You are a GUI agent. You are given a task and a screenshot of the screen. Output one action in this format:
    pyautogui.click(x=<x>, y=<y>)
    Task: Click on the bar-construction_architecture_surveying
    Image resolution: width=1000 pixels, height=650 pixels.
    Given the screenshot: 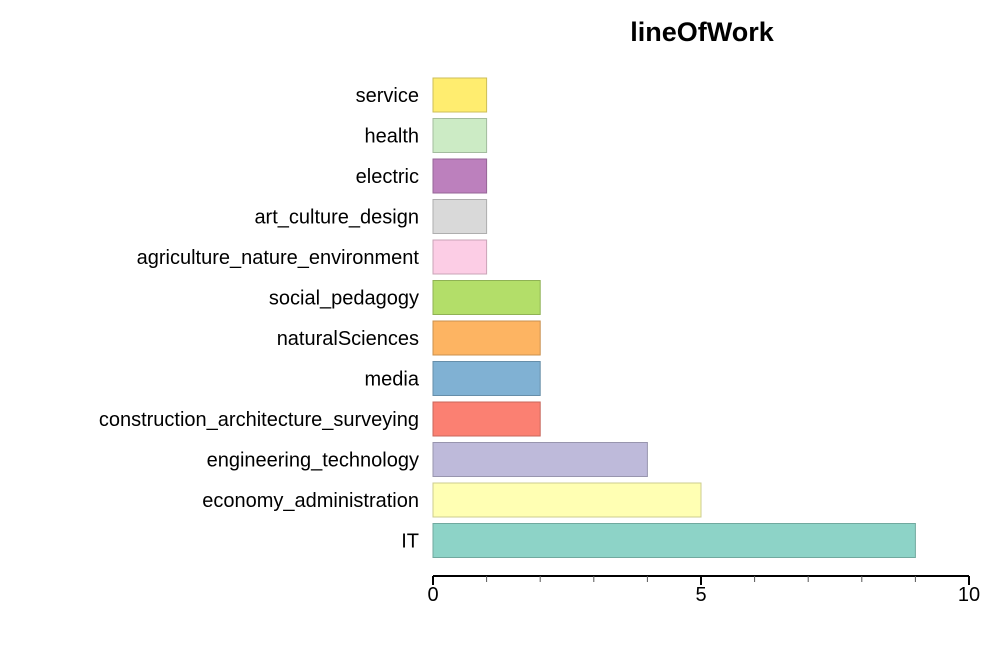 What is the action you would take?
    pyautogui.click(x=486, y=419)
    